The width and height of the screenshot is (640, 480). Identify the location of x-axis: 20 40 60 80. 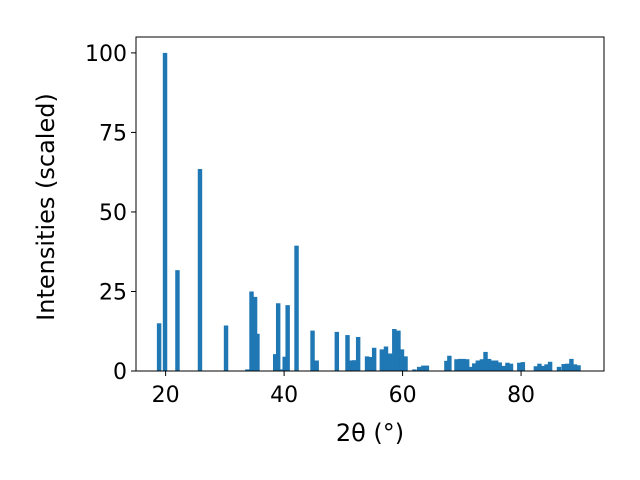
(343, 389).